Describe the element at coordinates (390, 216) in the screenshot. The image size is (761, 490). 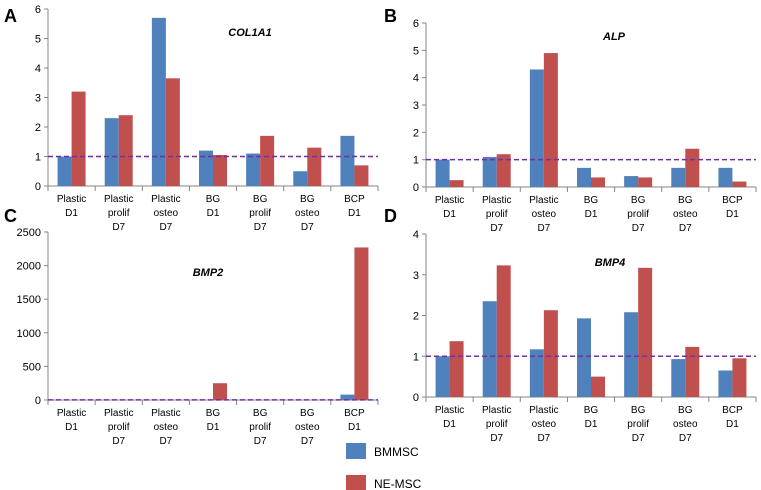
I see `panel-label: D` at that location.